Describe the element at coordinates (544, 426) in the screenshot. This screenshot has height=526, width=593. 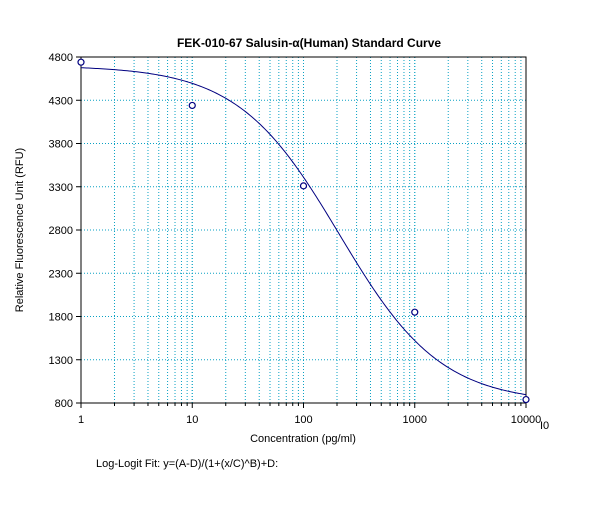
I see `axis-stray-label: I0` at that location.